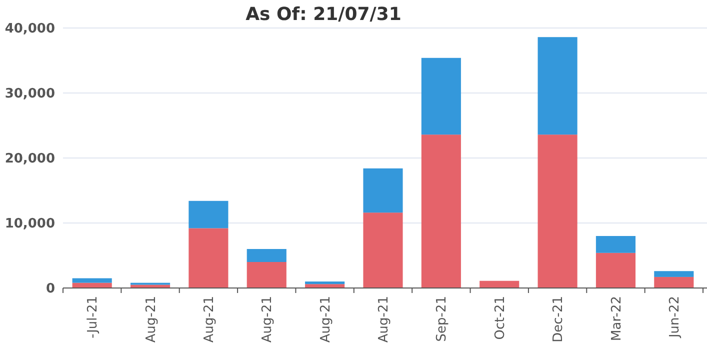  Describe the element at coordinates (93, 317) in the screenshot. I see `x-tick-label: -Jul-21` at that location.